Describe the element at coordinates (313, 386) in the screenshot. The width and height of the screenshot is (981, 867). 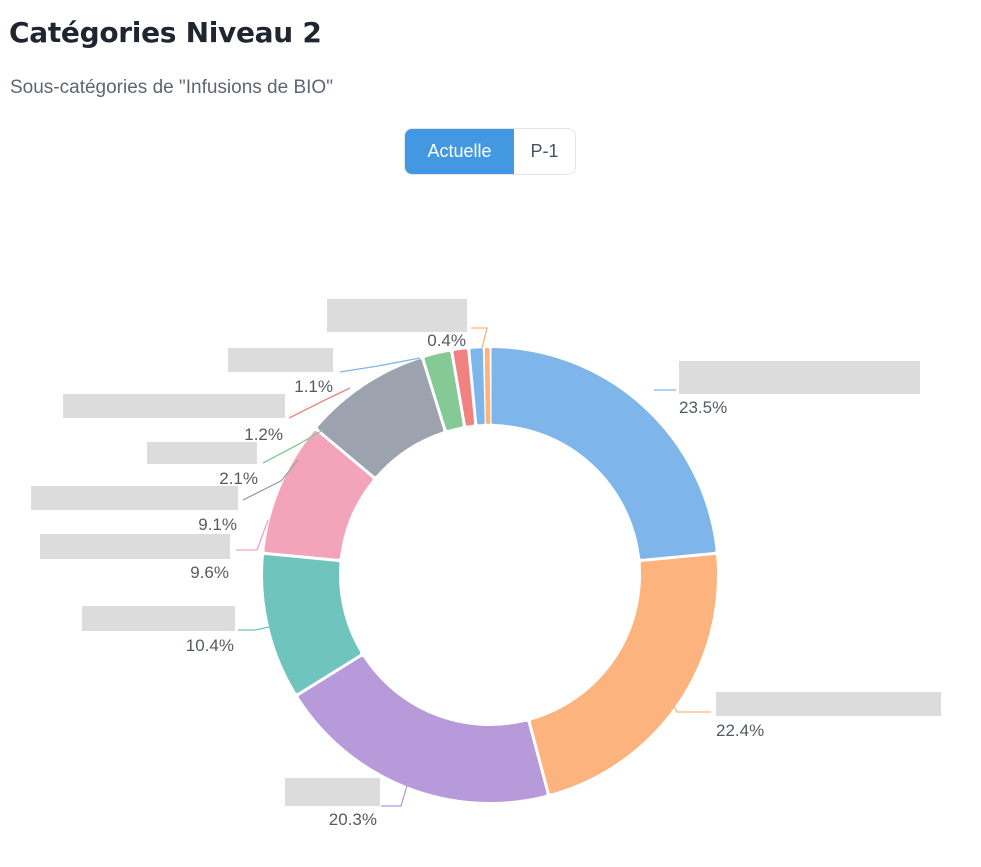
I see `slice-percent-label: 1.1%` at that location.